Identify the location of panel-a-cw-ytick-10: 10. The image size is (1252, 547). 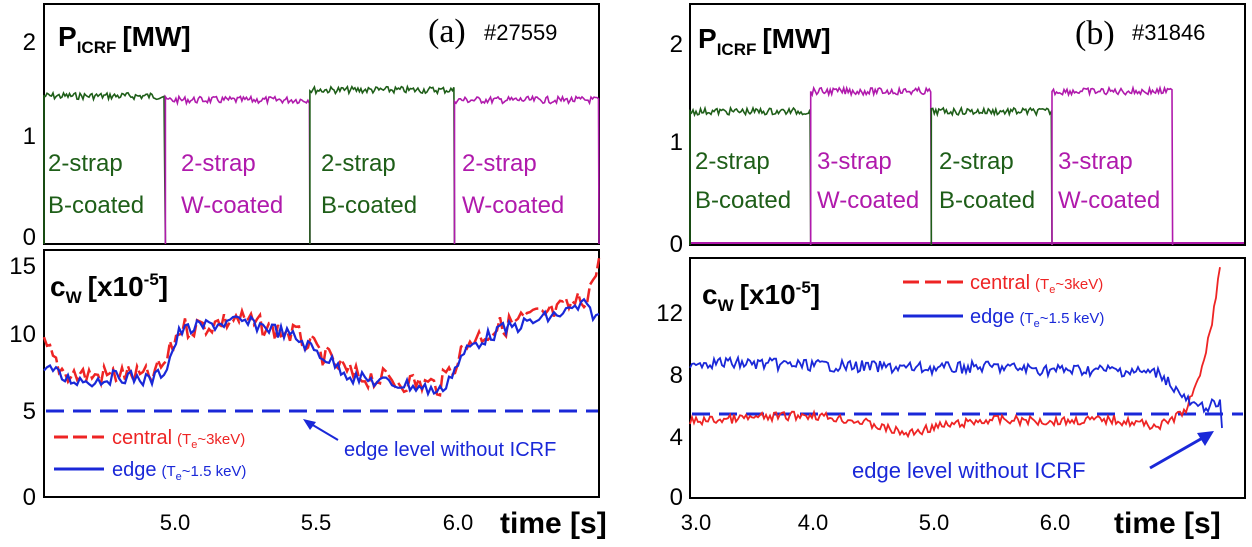
(22, 334).